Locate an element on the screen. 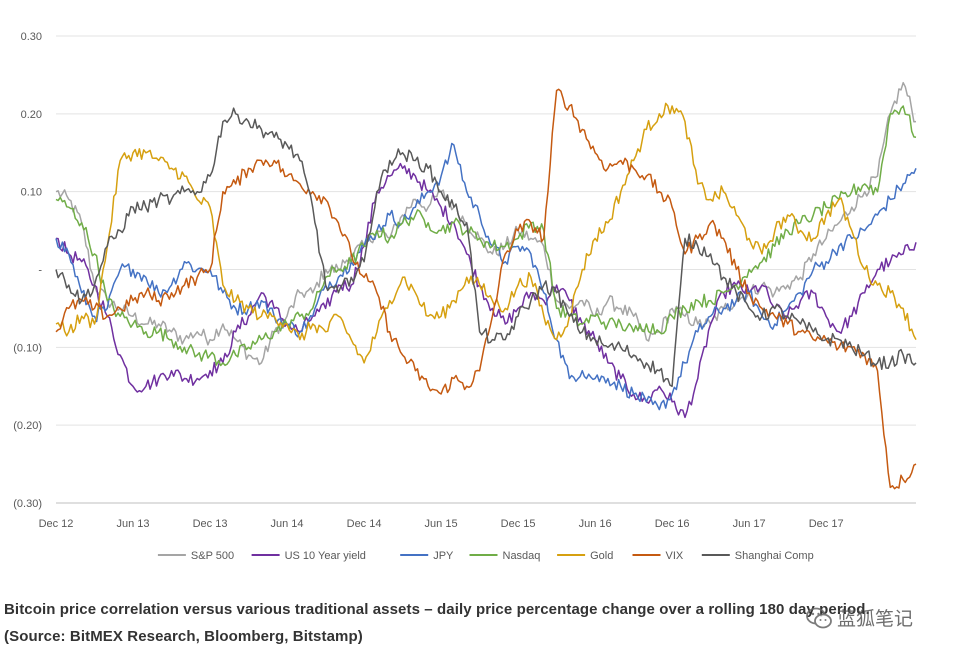  x-tick-label: Jun 16 is located at coordinates (595, 524).